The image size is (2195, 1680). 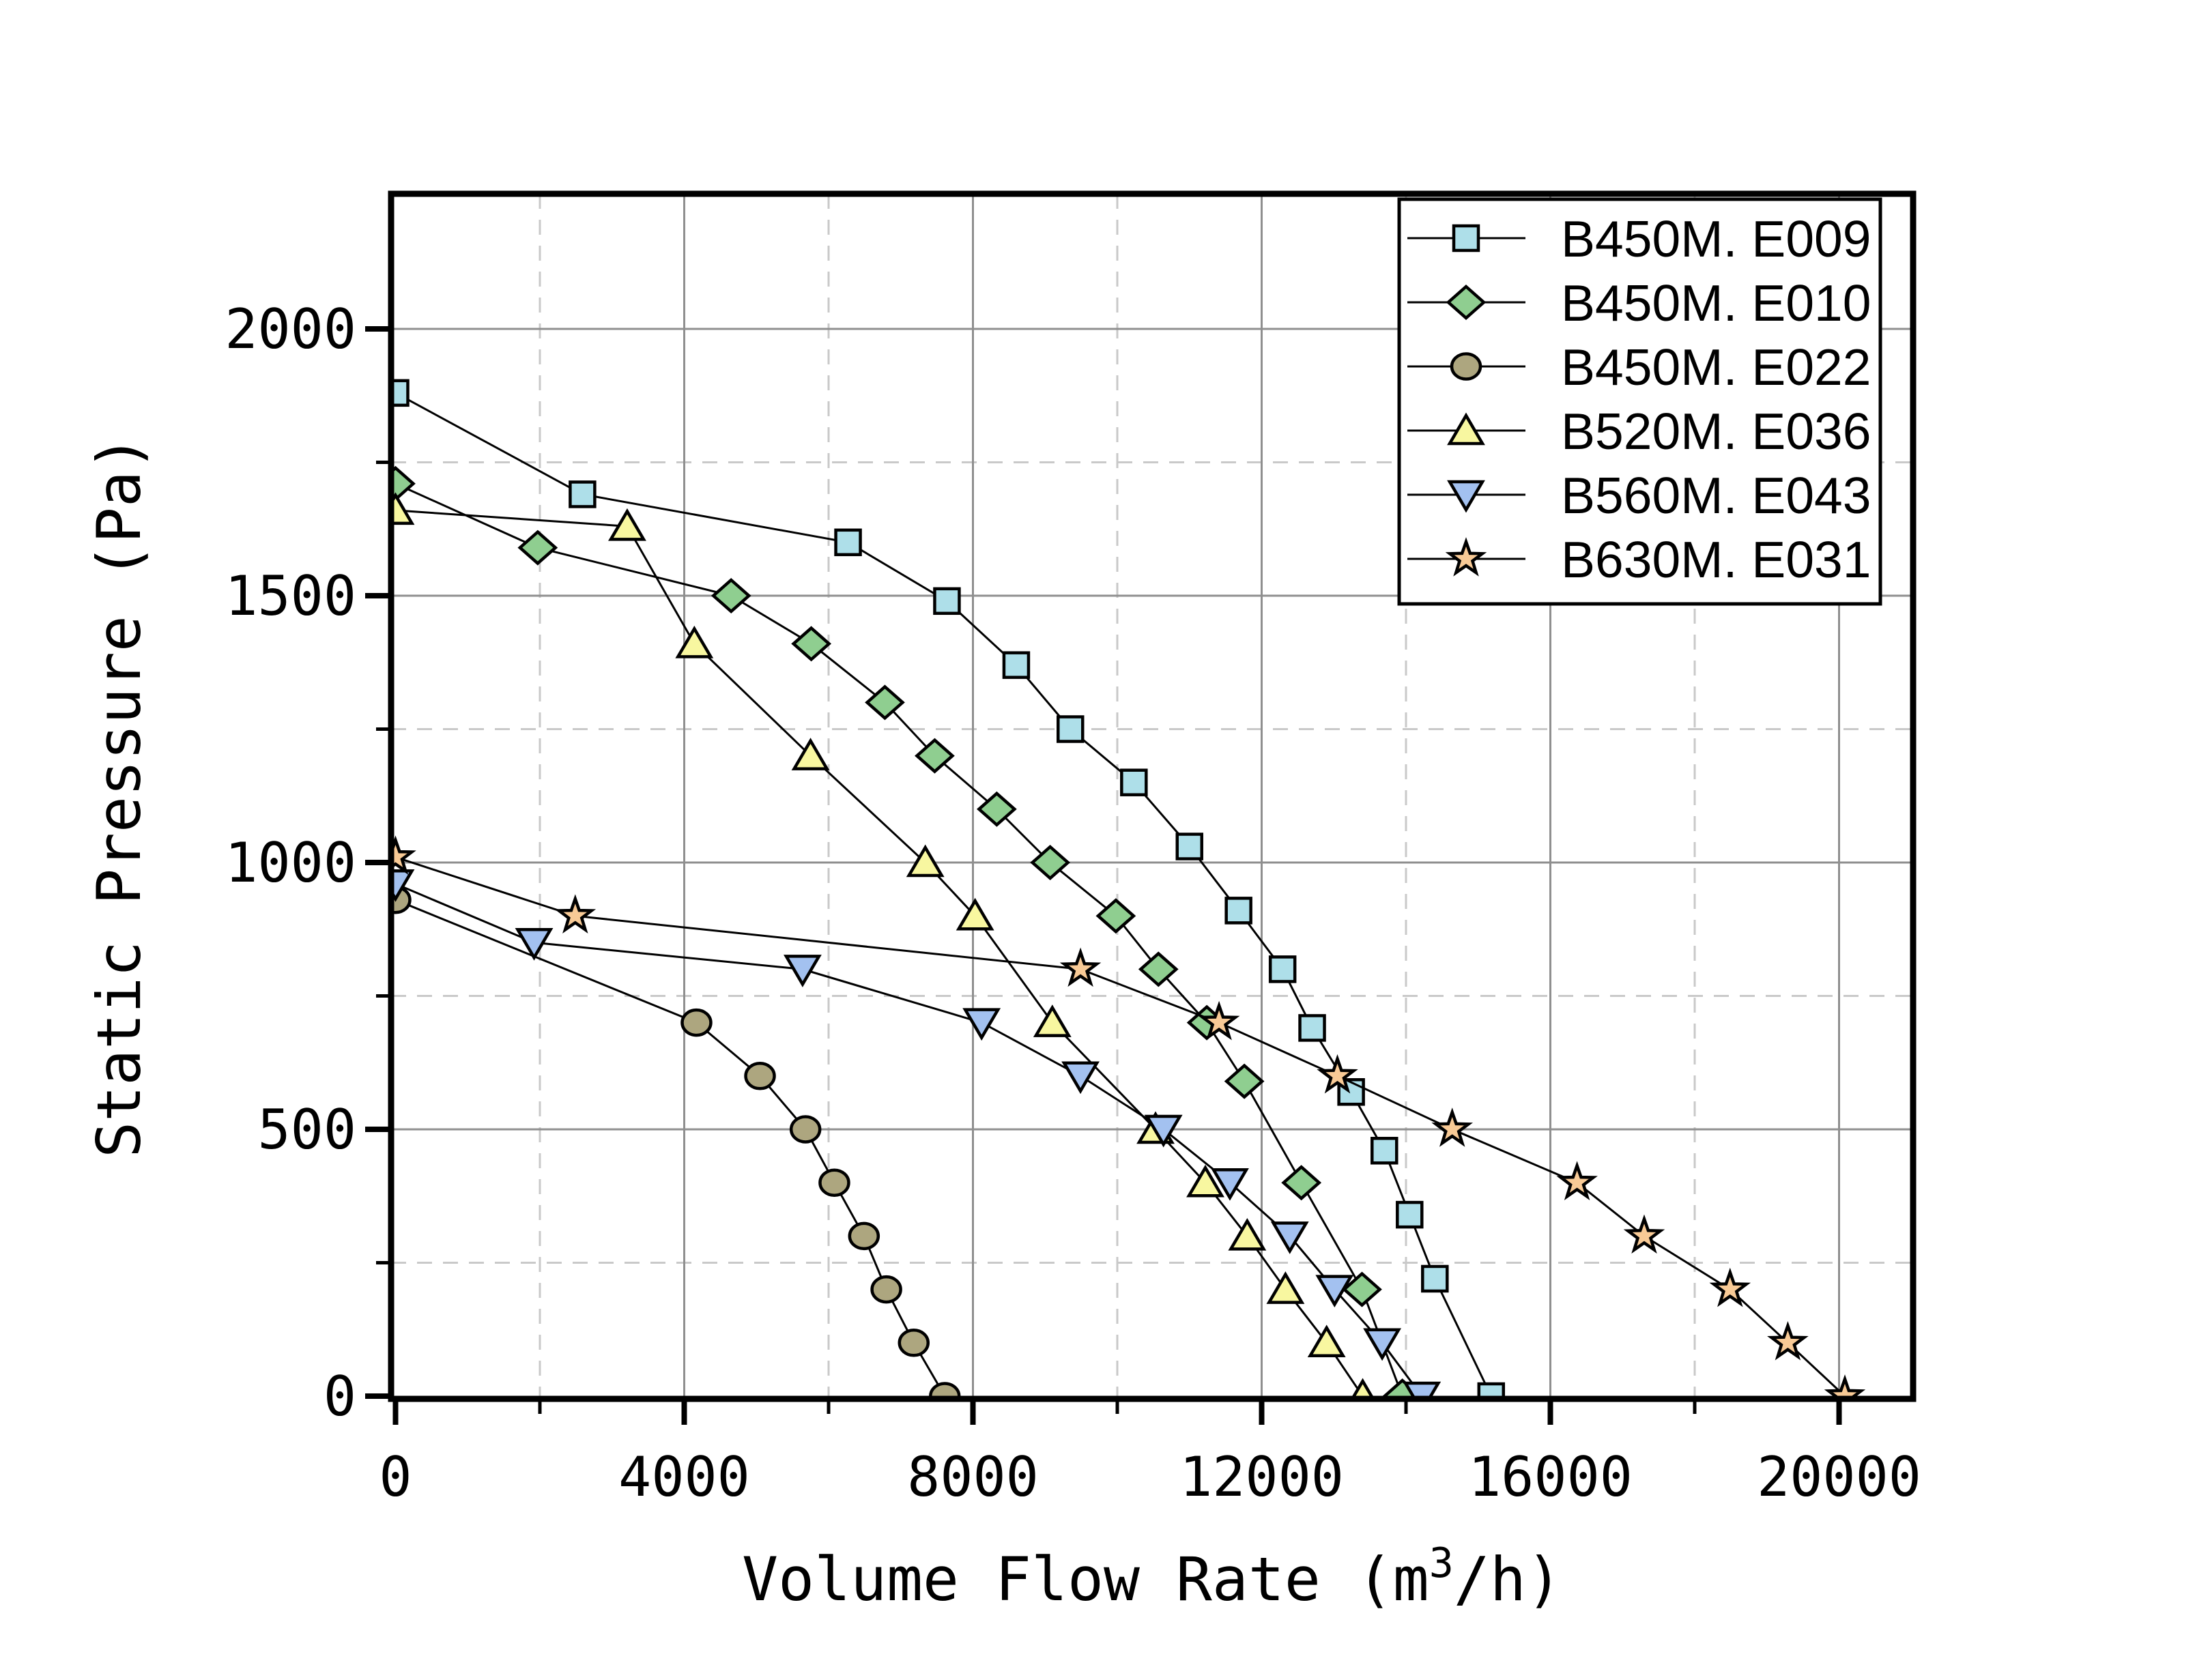 What do you see at coordinates (290, 596) in the screenshot?
I see `y-tick-label: 1500` at bounding box center [290, 596].